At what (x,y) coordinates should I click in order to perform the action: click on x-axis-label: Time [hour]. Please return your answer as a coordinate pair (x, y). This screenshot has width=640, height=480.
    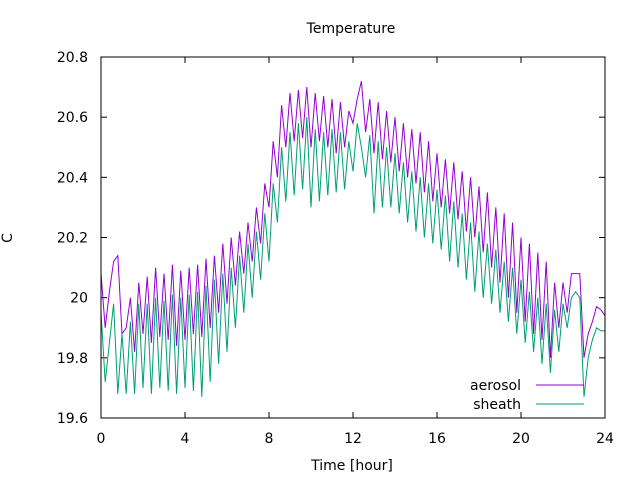
    Looking at the image, I should click on (351, 466).